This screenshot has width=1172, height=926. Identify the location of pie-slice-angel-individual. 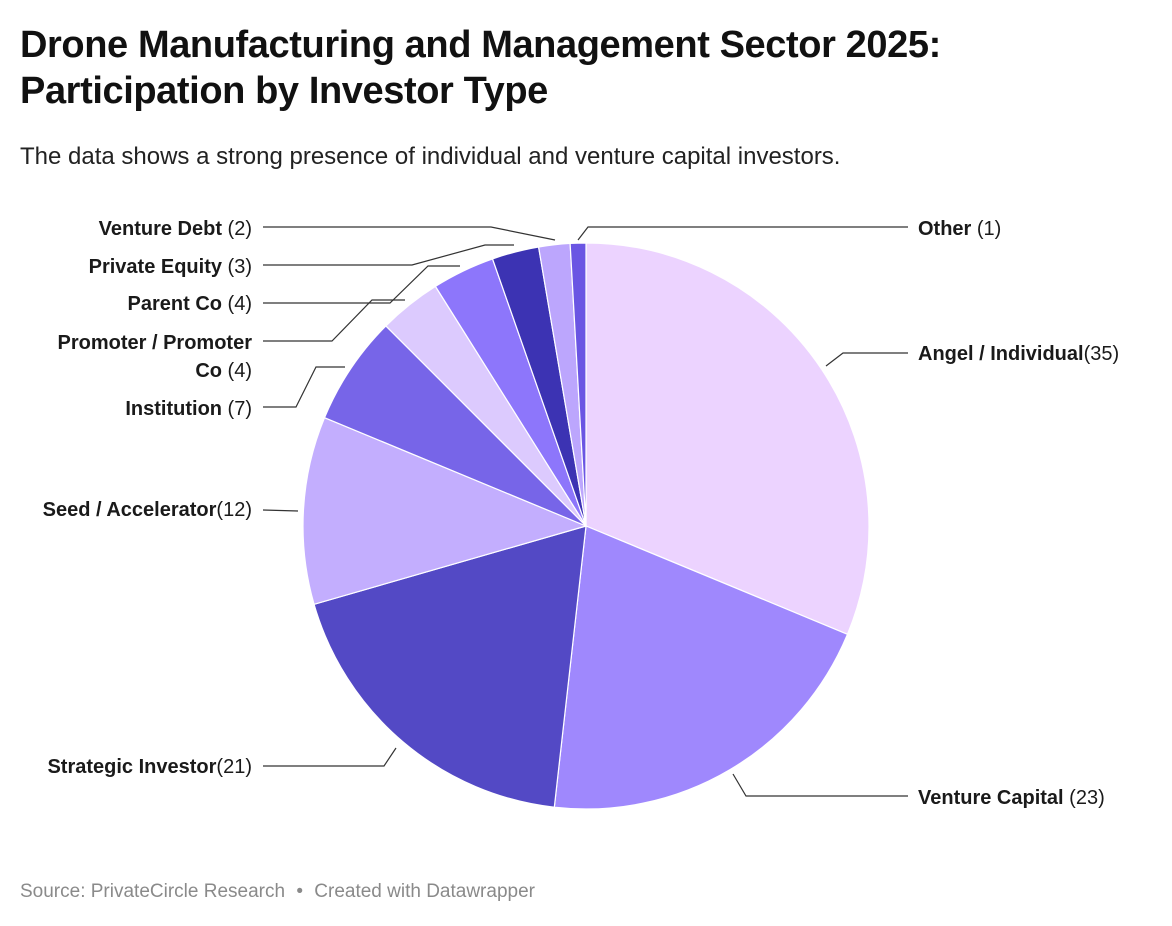
(727, 438).